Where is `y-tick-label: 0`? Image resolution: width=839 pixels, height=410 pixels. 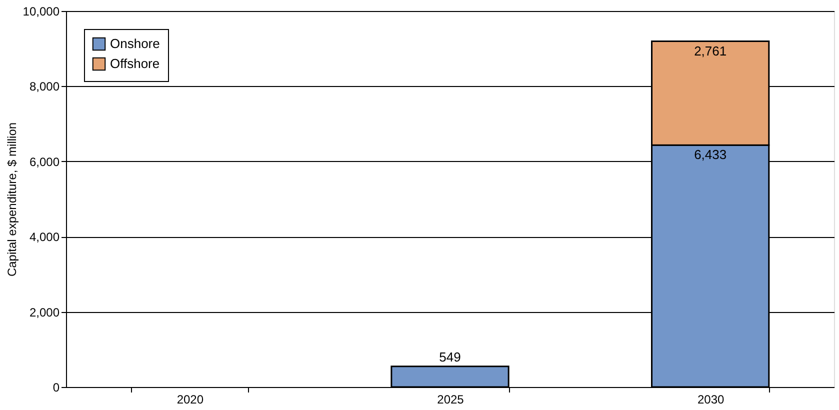 y-tick-label: 0 is located at coordinates (56, 387).